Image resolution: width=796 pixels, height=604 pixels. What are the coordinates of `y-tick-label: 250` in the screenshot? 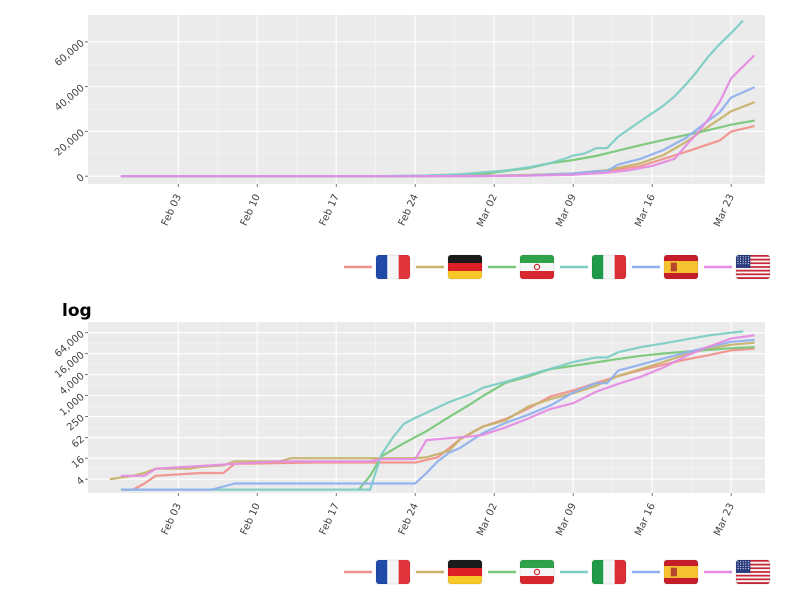 It's located at (76, 423).